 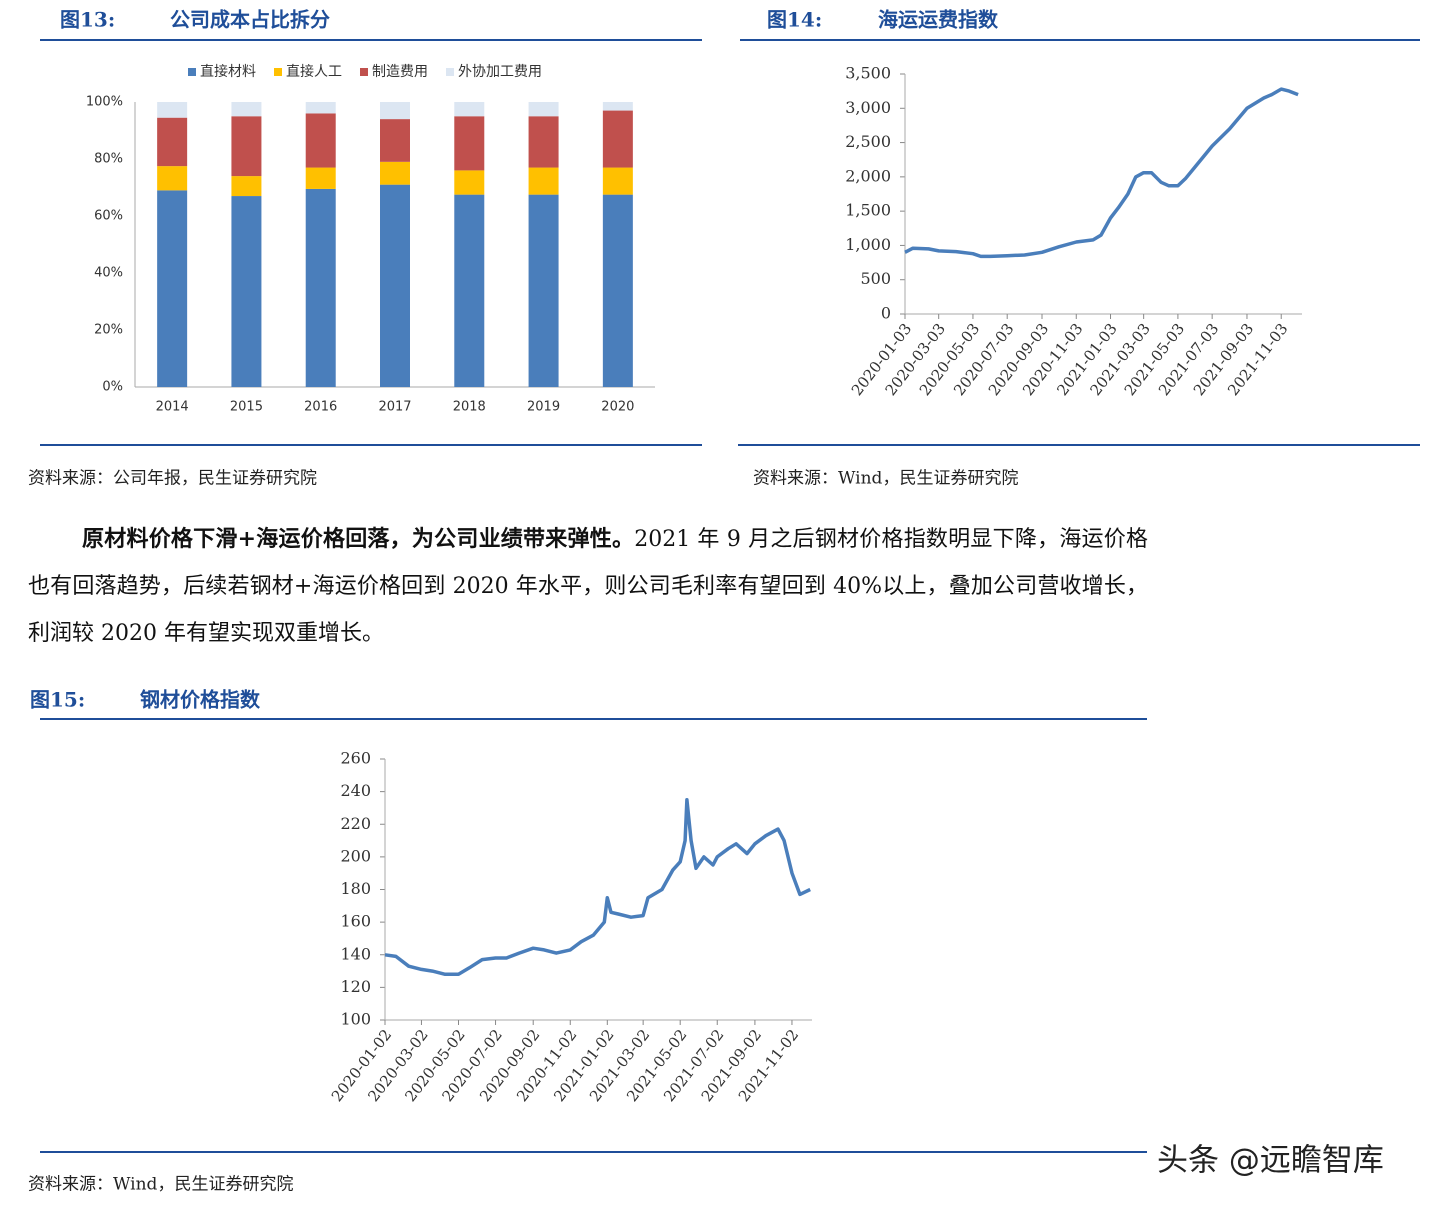 What do you see at coordinates (868, 107) in the screenshot?
I see `y-tick-label: 3,000` at bounding box center [868, 107].